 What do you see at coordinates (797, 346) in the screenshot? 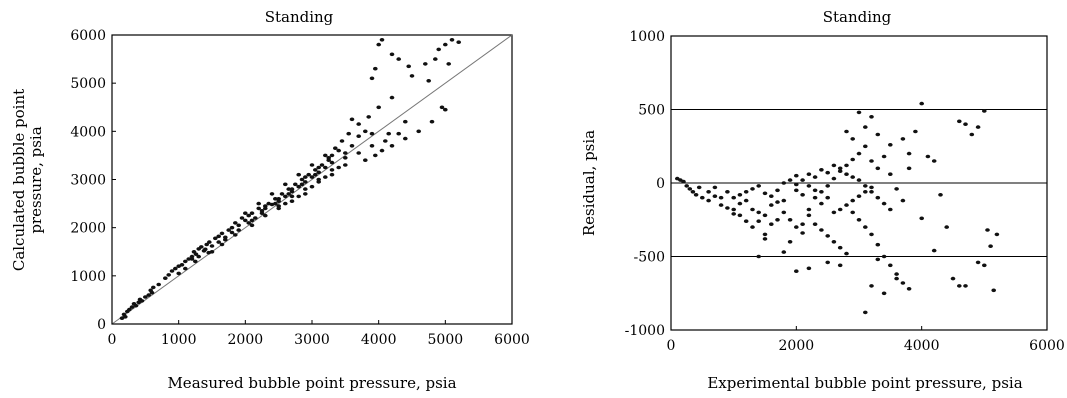
I see `right-xtick-label-1: 2000` at bounding box center [797, 346].